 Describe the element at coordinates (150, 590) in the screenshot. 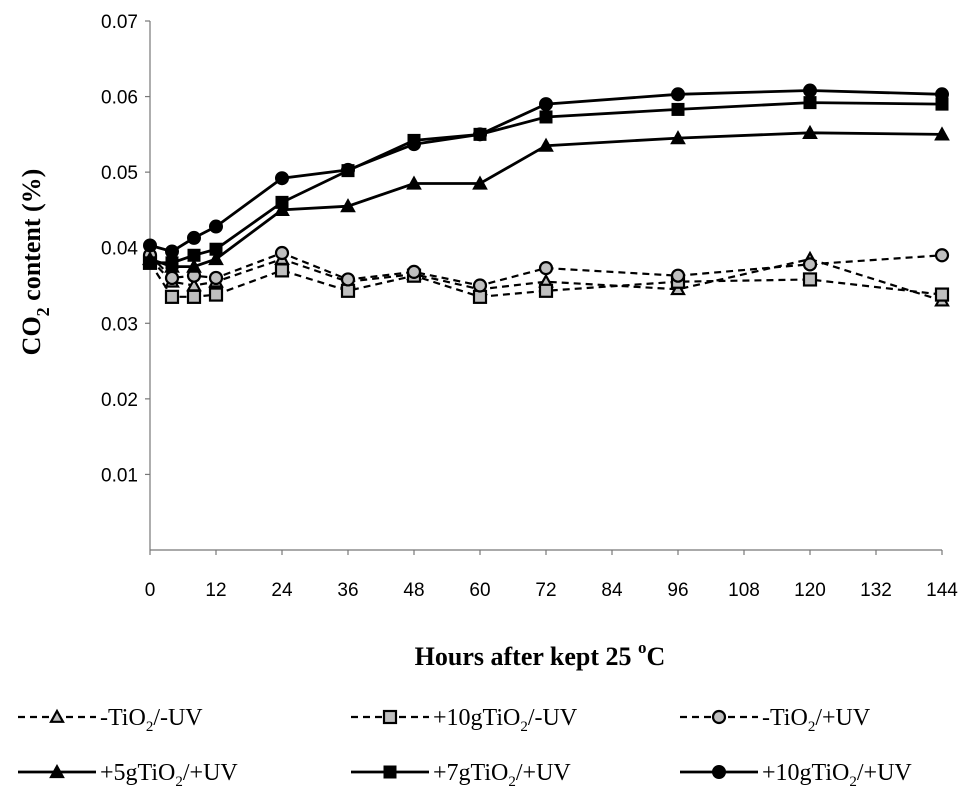

I see `x-tick-label: 0` at that location.